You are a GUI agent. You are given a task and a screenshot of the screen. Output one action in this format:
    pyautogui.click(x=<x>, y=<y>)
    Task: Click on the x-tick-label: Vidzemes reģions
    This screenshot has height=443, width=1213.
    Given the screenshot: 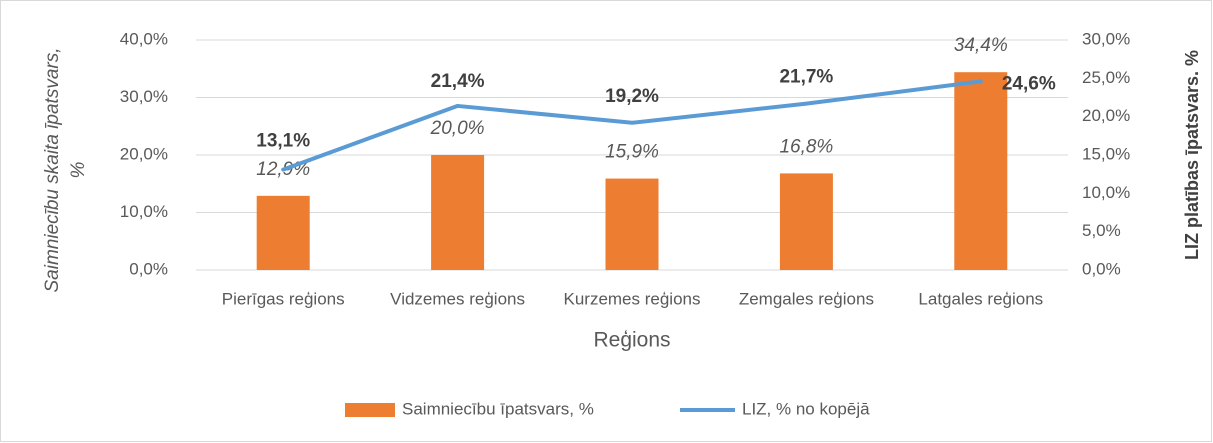 What is the action you would take?
    pyautogui.click(x=457, y=298)
    